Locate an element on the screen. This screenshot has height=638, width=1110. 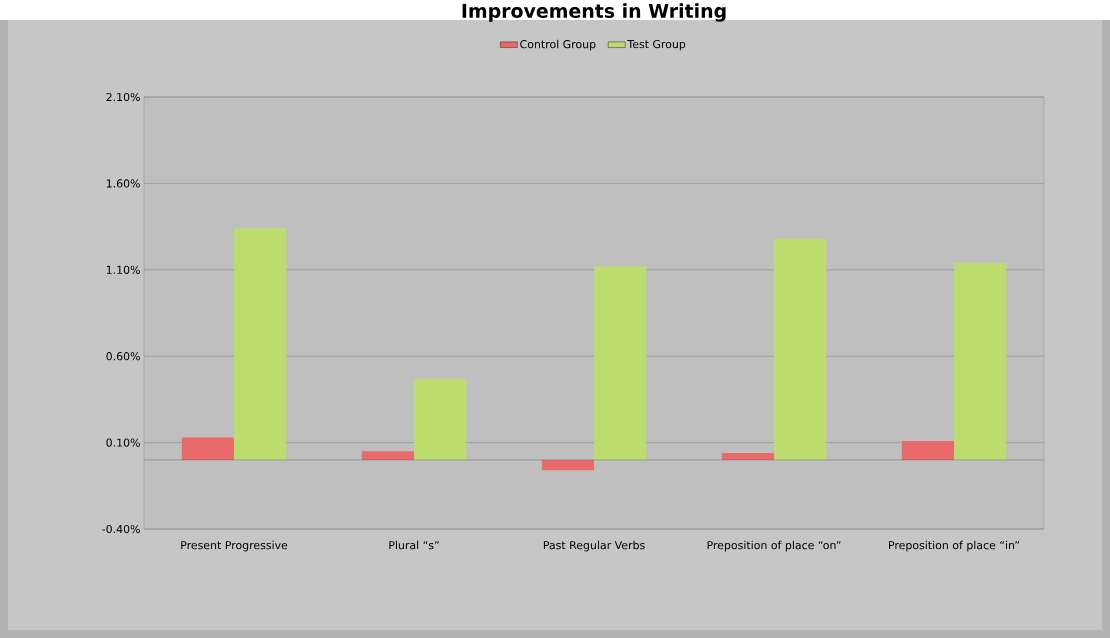
y-tick-label: -0.40% is located at coordinates (121, 529).